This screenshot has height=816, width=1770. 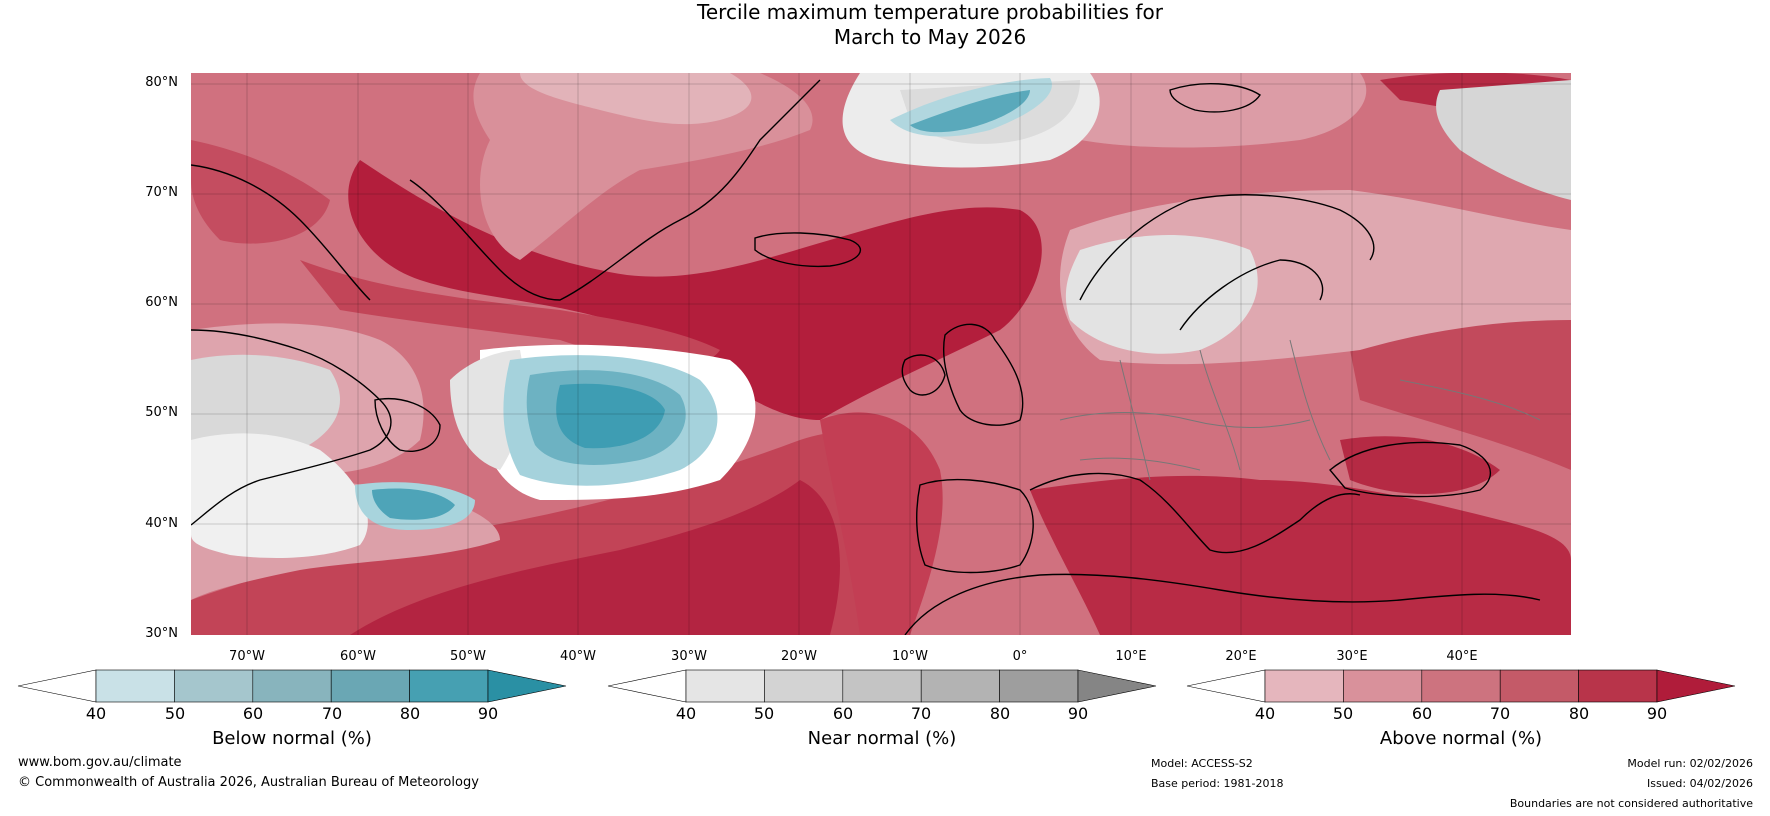 What do you see at coordinates (764, 713) in the screenshot?
I see `near-tick-50: 50` at bounding box center [764, 713].